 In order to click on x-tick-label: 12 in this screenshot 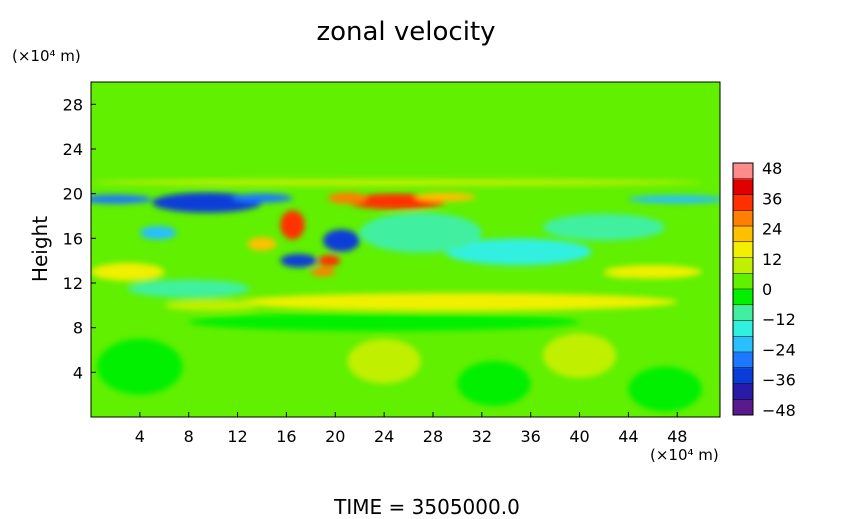, I will do `click(237, 436)`.